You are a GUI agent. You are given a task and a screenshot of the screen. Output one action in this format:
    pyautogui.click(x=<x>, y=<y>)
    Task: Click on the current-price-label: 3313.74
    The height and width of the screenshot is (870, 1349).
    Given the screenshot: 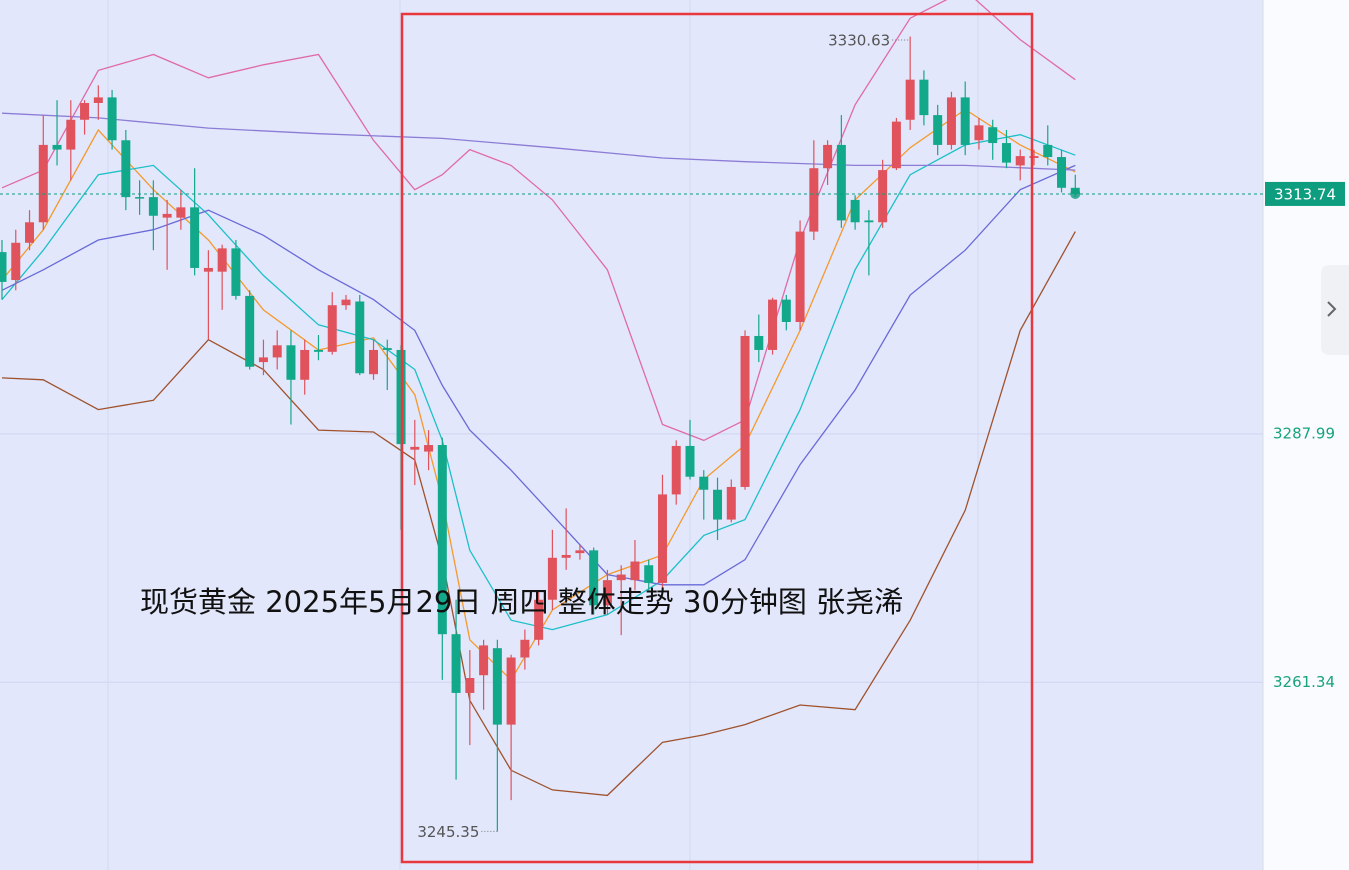 What is the action you would take?
    pyautogui.click(x=1305, y=194)
    